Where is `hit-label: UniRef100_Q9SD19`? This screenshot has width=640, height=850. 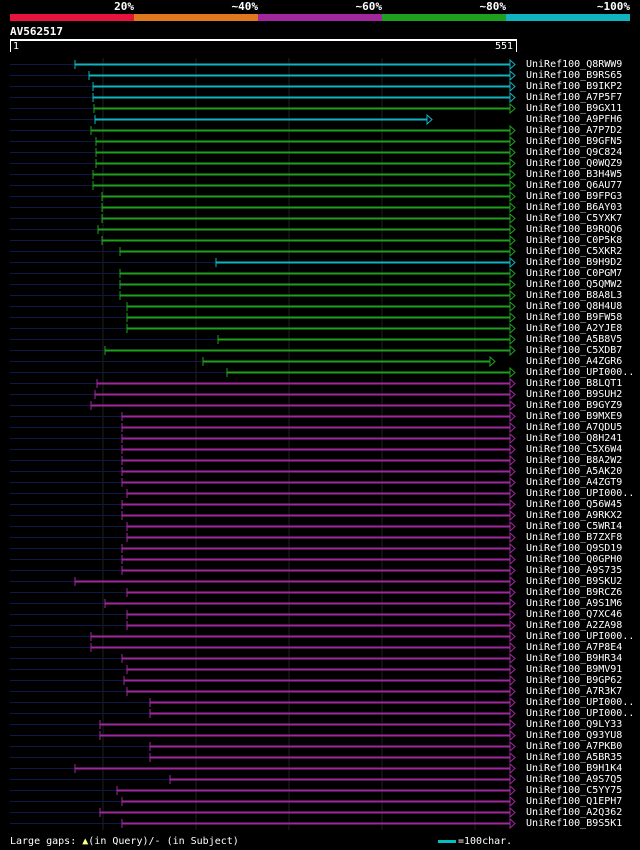
hit-label: UniRef100_Q9SD19 is located at coordinates (574, 548).